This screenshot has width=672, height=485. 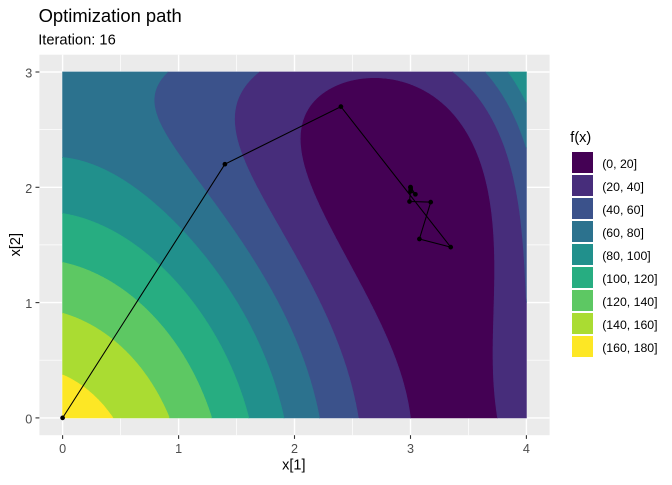 What do you see at coordinates (629, 348) in the screenshot?
I see `svg-text: (160, 180]` at bounding box center [629, 348].